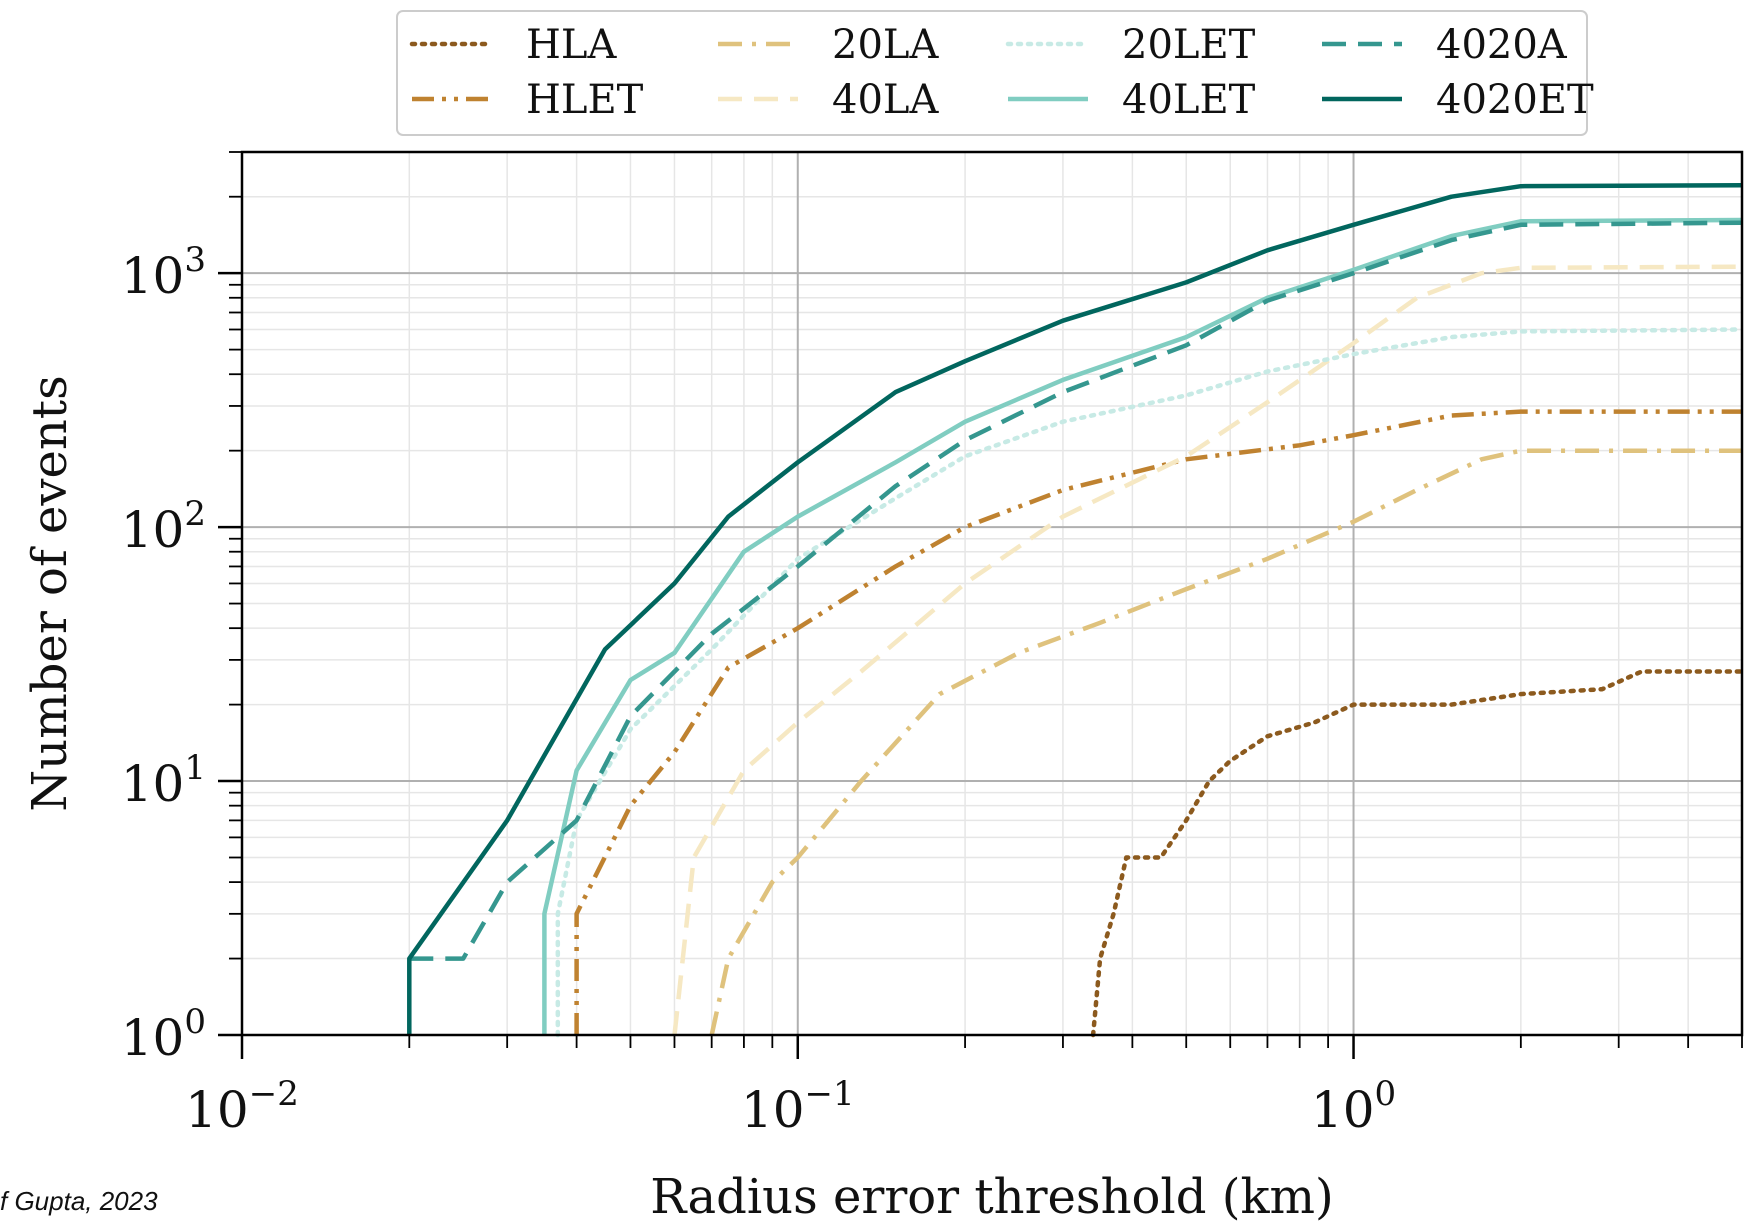 The image size is (1749, 1227). Describe the element at coordinates (195, 1022) in the screenshot. I see `y-tick-label-exponent: 0` at that location.